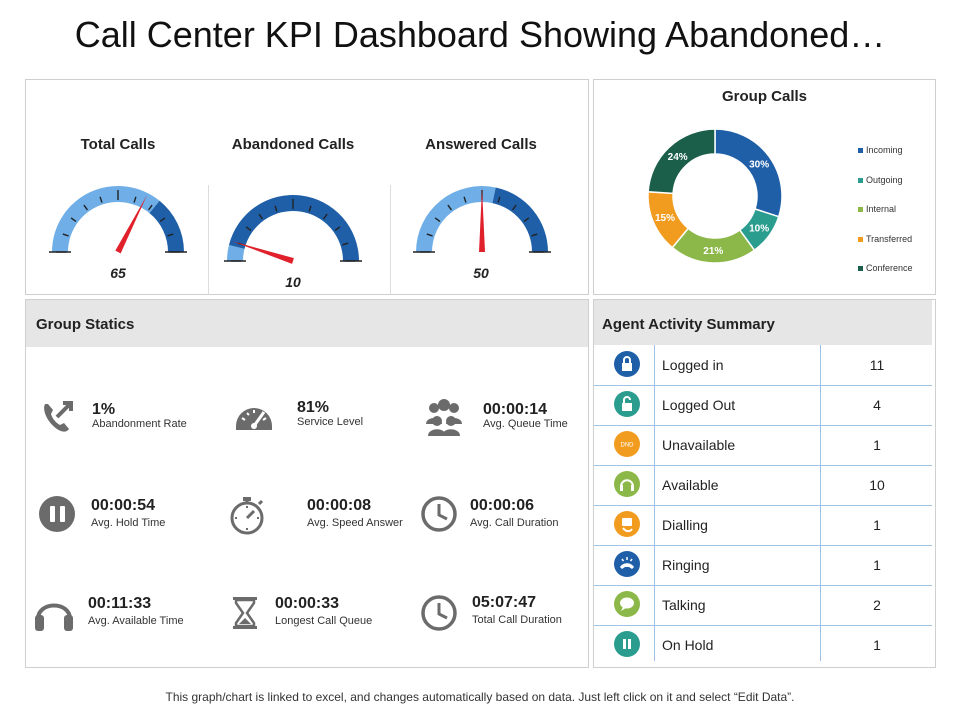  I want to click on ringing-phone-icon, so click(627, 564).